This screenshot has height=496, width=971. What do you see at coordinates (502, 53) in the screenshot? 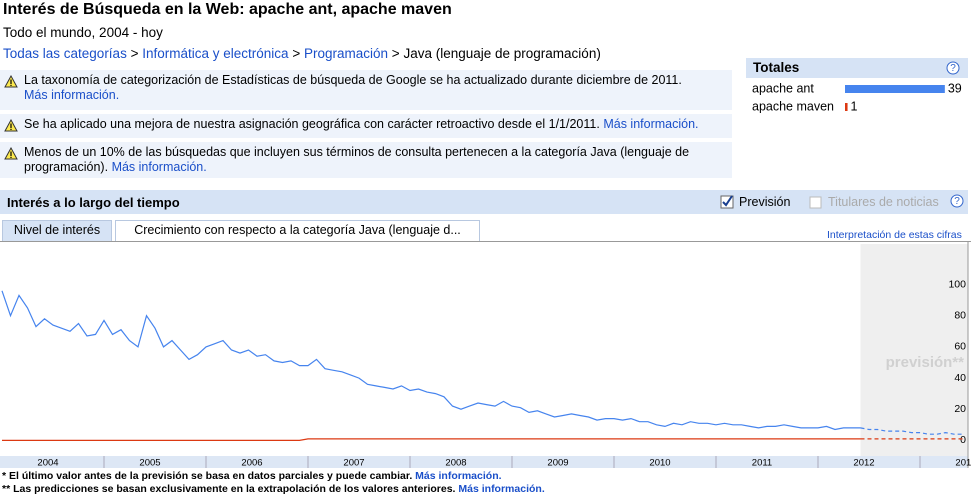
I see `breadcrumb-current: Java (lenguaje de programación)` at bounding box center [502, 53].